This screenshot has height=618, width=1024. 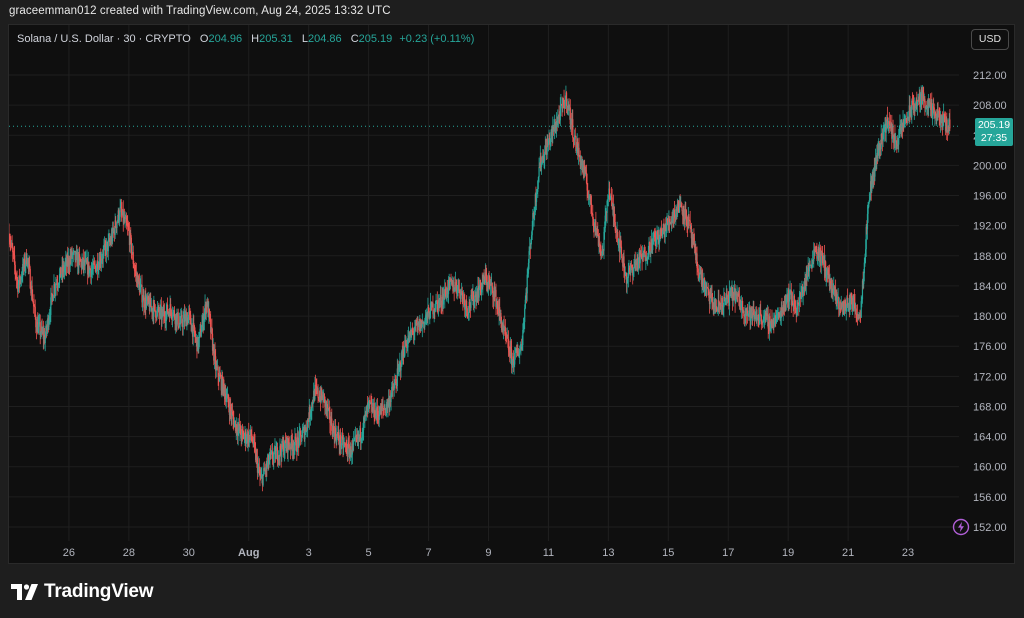 I want to click on lightning-icon, so click(x=961, y=527).